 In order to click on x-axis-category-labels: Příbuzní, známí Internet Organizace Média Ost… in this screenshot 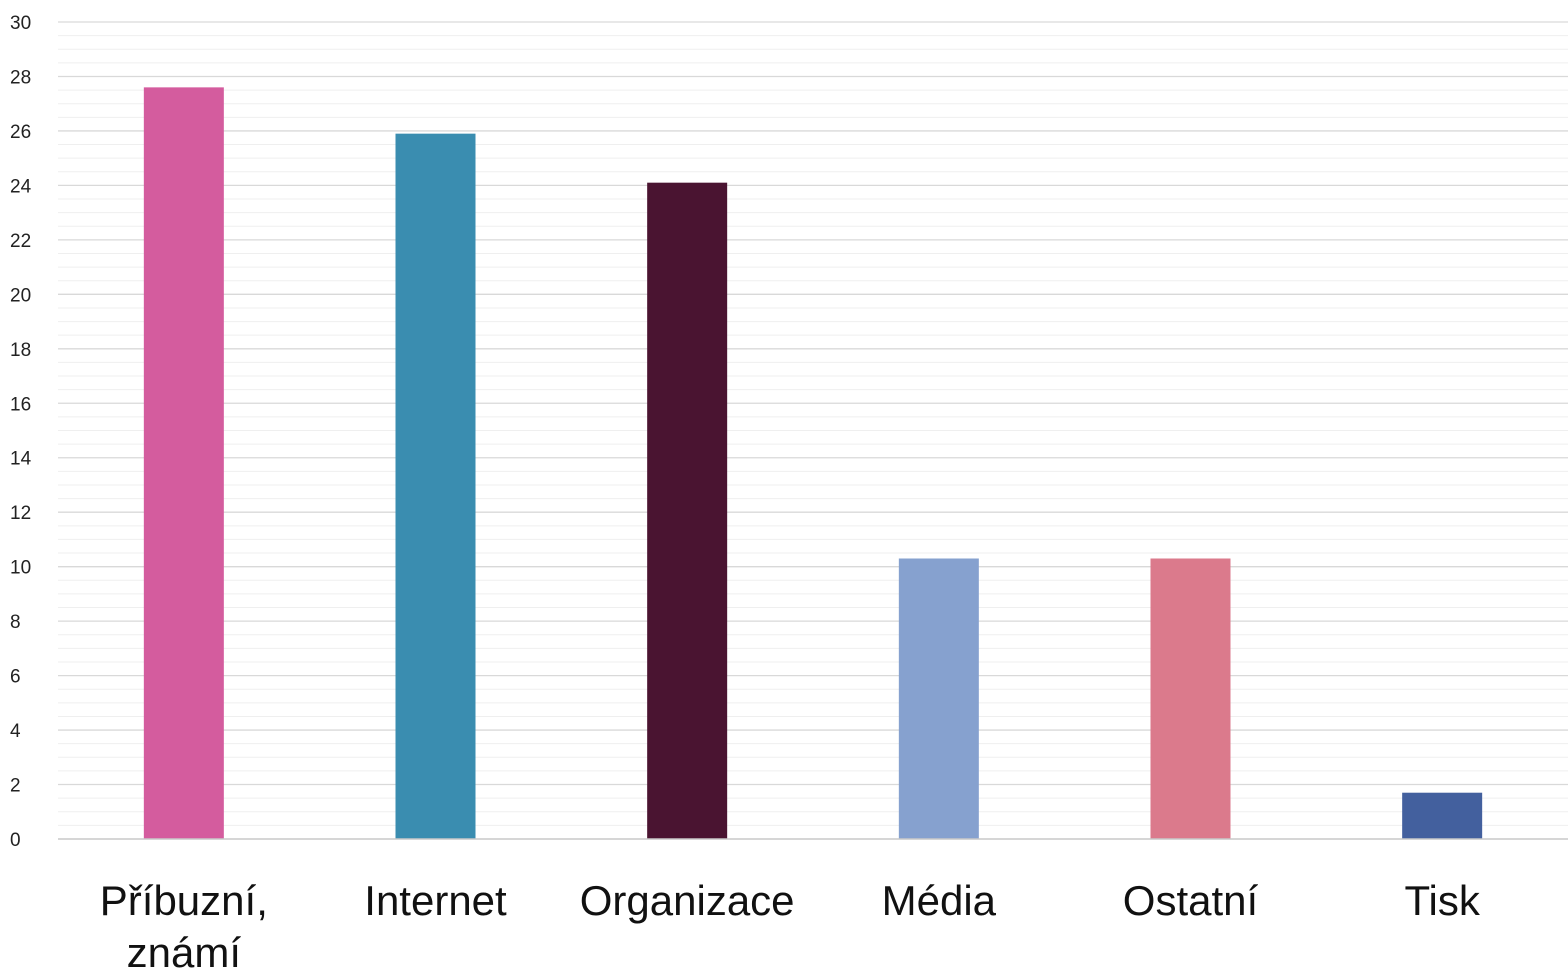, I will do `click(790, 925)`.